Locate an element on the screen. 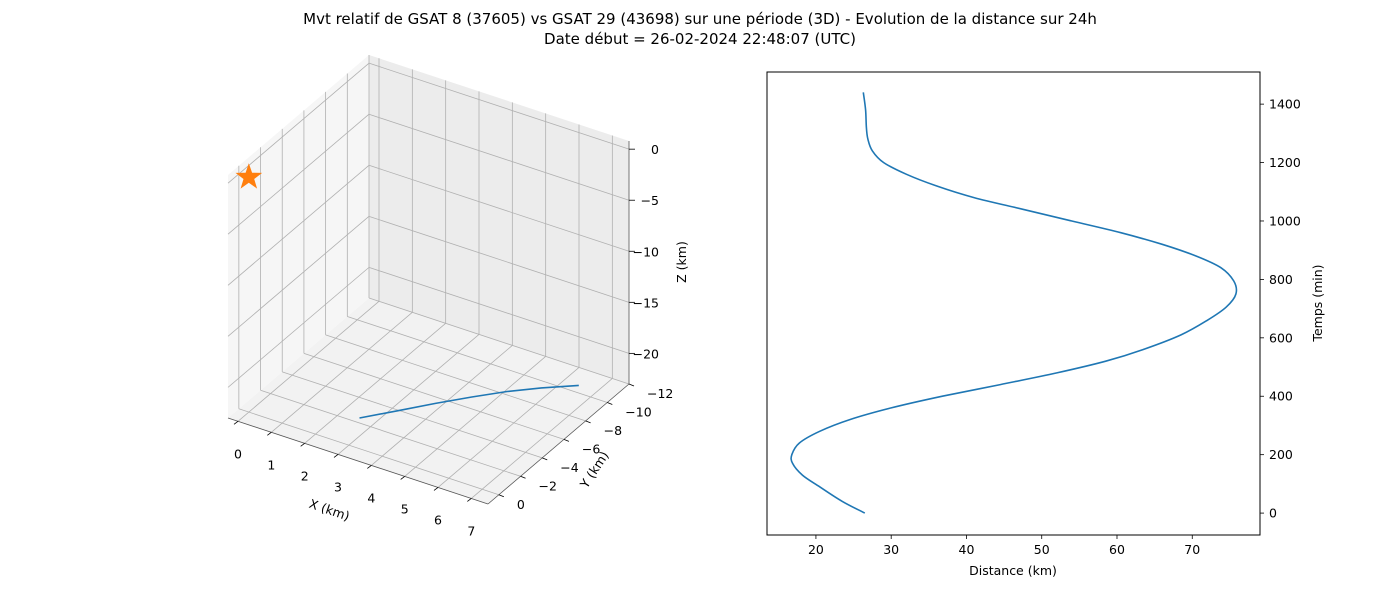  z-tick-label: −10 is located at coordinates (646, 251).